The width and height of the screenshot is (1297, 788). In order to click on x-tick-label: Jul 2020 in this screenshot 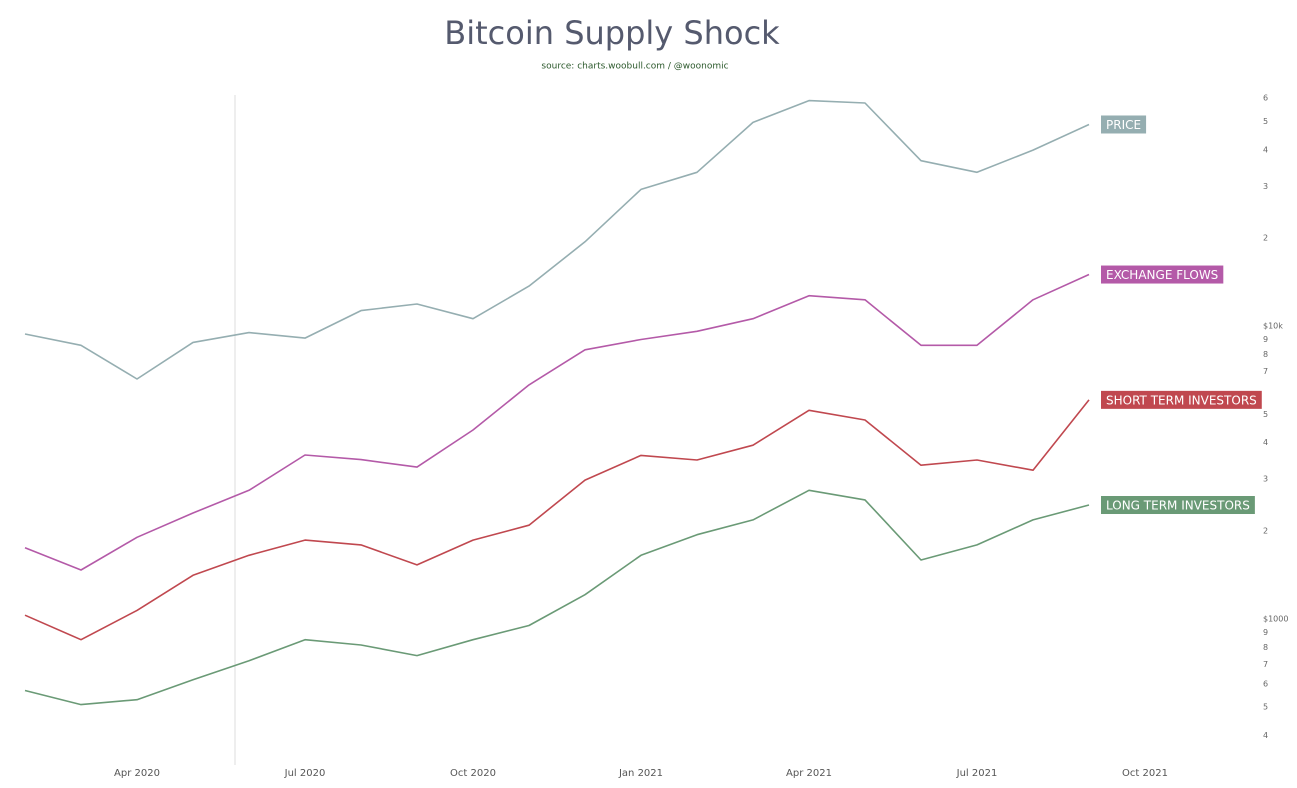, I will do `click(305, 773)`.